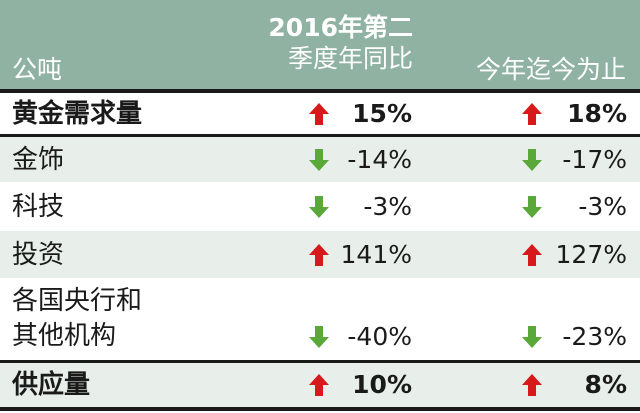 Image resolution: width=640 pixels, height=413 pixels. What do you see at coordinates (379, 159) in the screenshot?
I see `q2-yoy-value: -14%` at bounding box center [379, 159].